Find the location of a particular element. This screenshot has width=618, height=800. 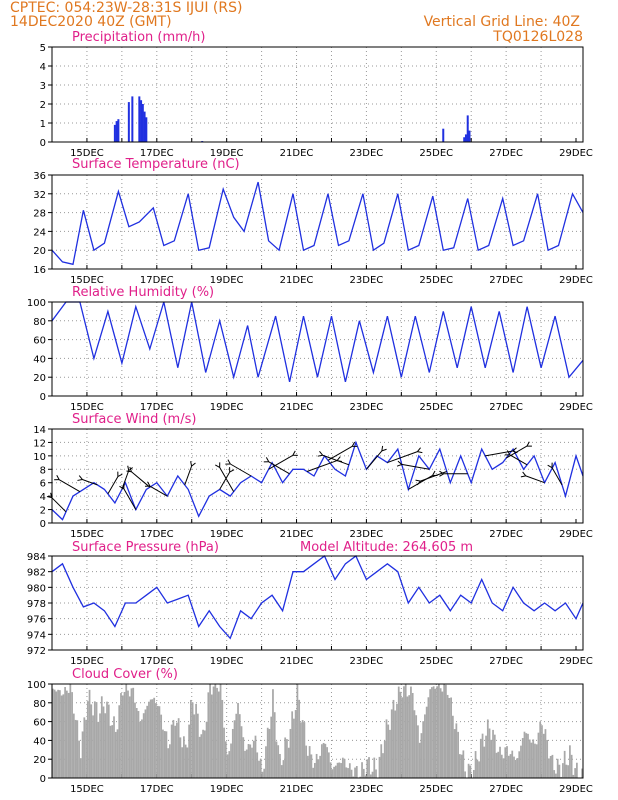

panel-title: Relative Humidity (%) is located at coordinates (143, 292).